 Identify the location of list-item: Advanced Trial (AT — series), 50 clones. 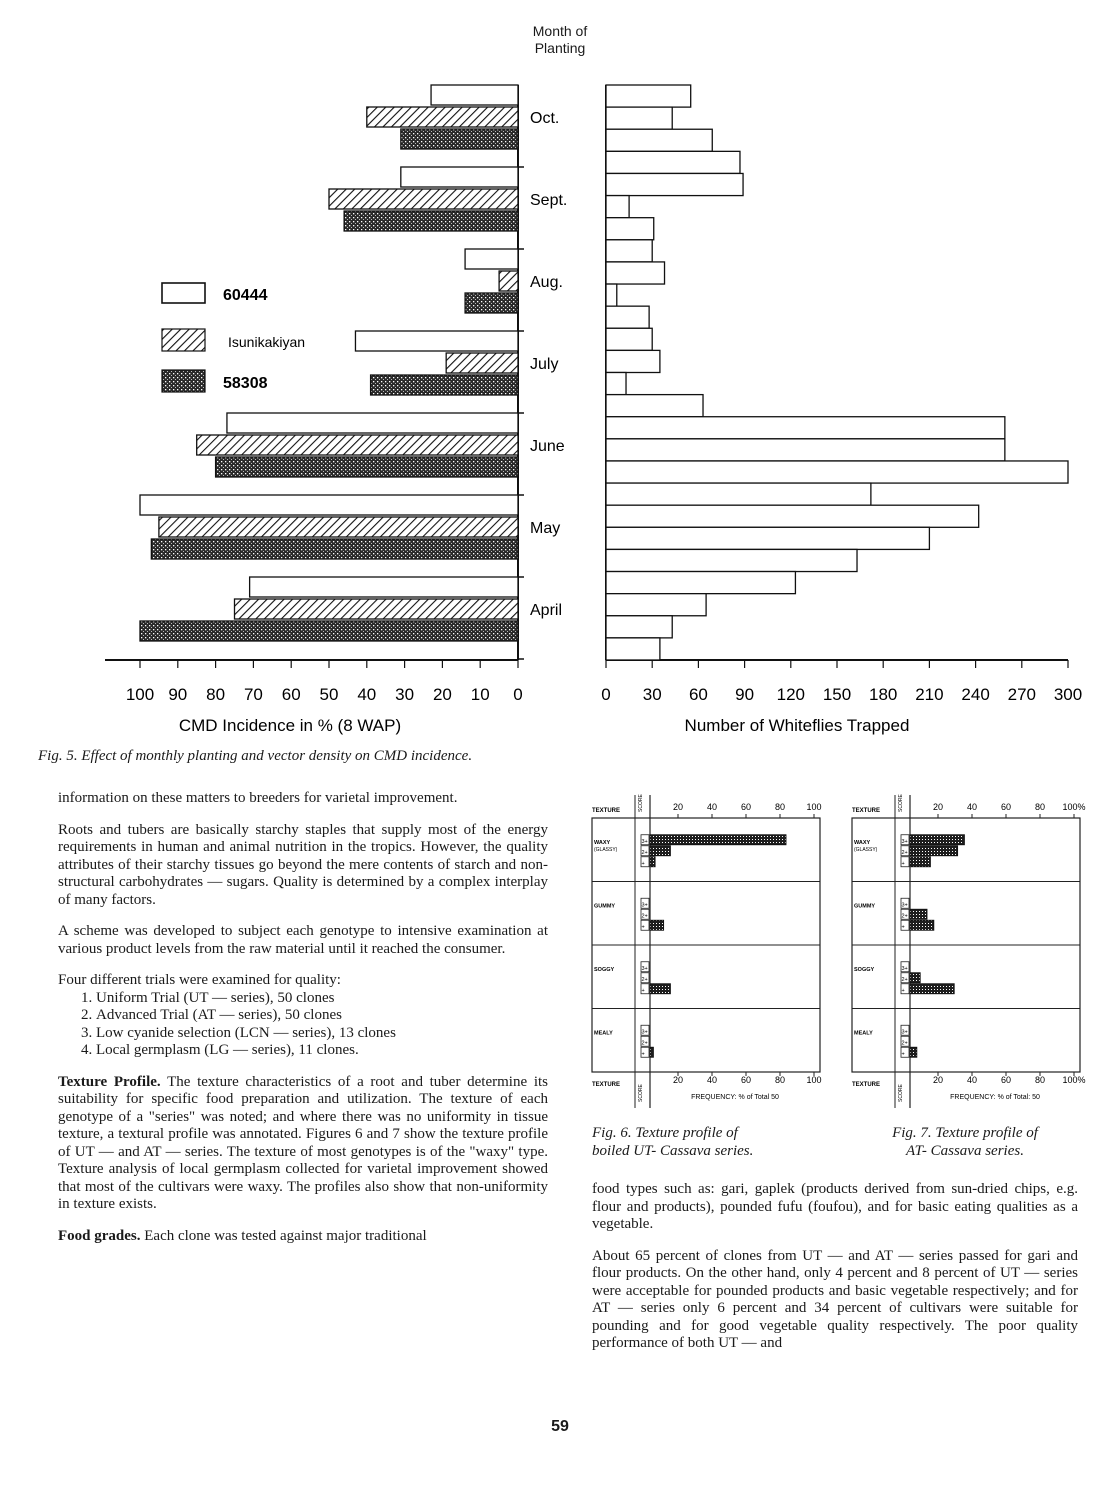
(322, 1016).